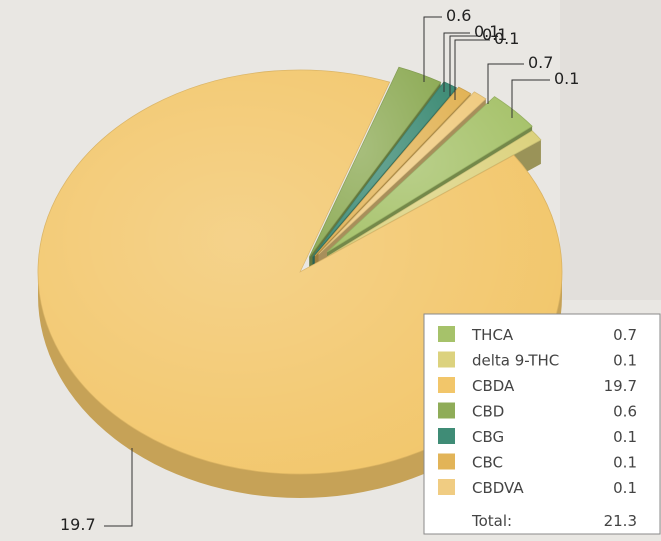 Image resolution: width=661 pixels, height=541 pixels. What do you see at coordinates (375, 162) in the screenshot?
I see `pie-slice-highlight-cbd` at bounding box center [375, 162].